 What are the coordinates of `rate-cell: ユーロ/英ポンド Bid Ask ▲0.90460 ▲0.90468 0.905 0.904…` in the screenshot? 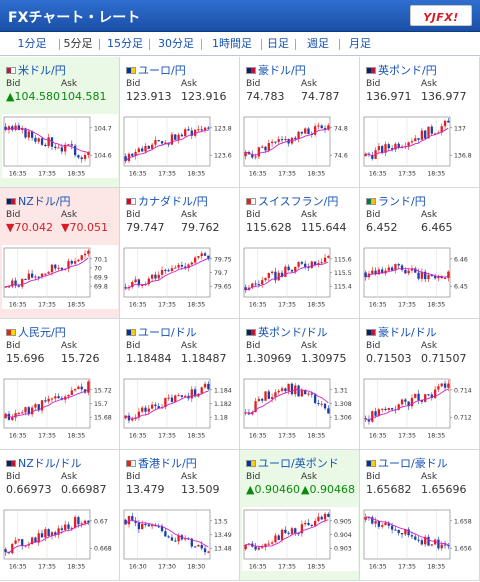 It's located at (300, 515).